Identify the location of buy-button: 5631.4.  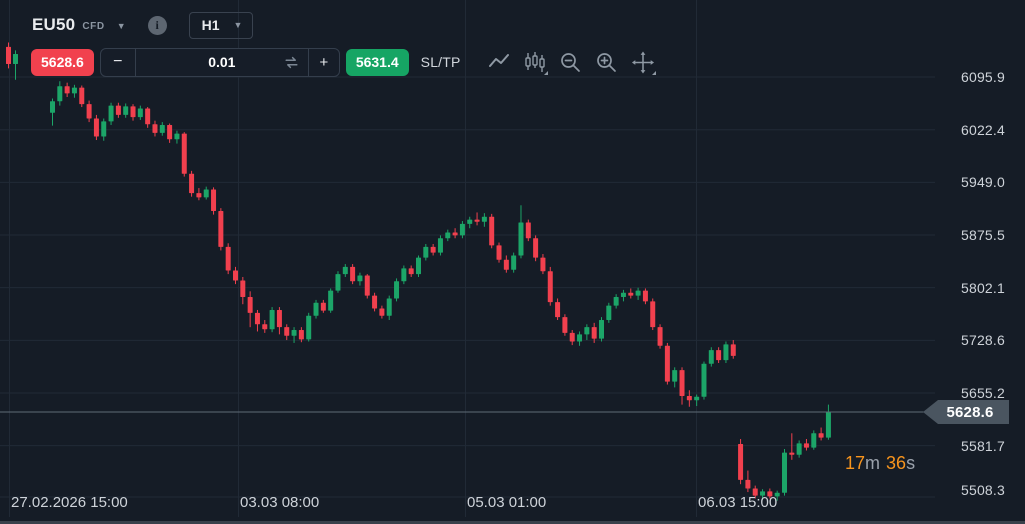
(377, 62).